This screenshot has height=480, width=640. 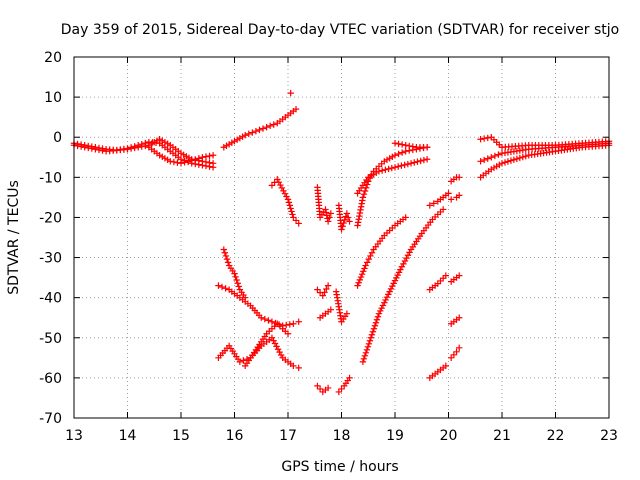 What do you see at coordinates (455, 320) in the screenshot?
I see `series-segment-20-g` at bounding box center [455, 320].